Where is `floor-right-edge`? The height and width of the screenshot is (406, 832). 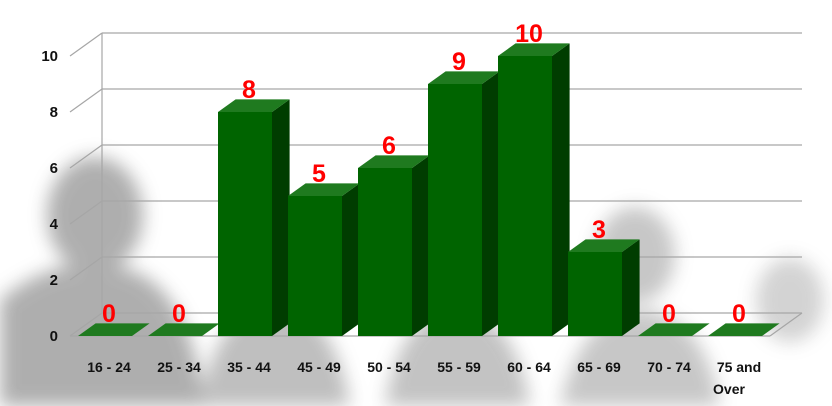 floor-right-edge is located at coordinates (786, 324).